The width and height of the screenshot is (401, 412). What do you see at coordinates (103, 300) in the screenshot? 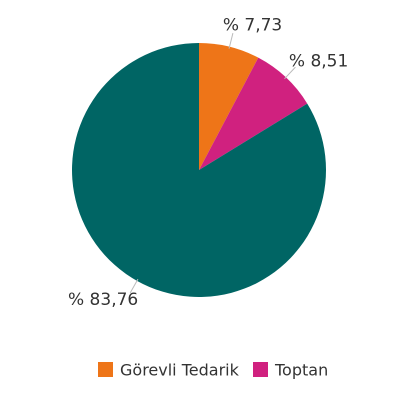
I see `data-label: % 83,76` at bounding box center [103, 300].